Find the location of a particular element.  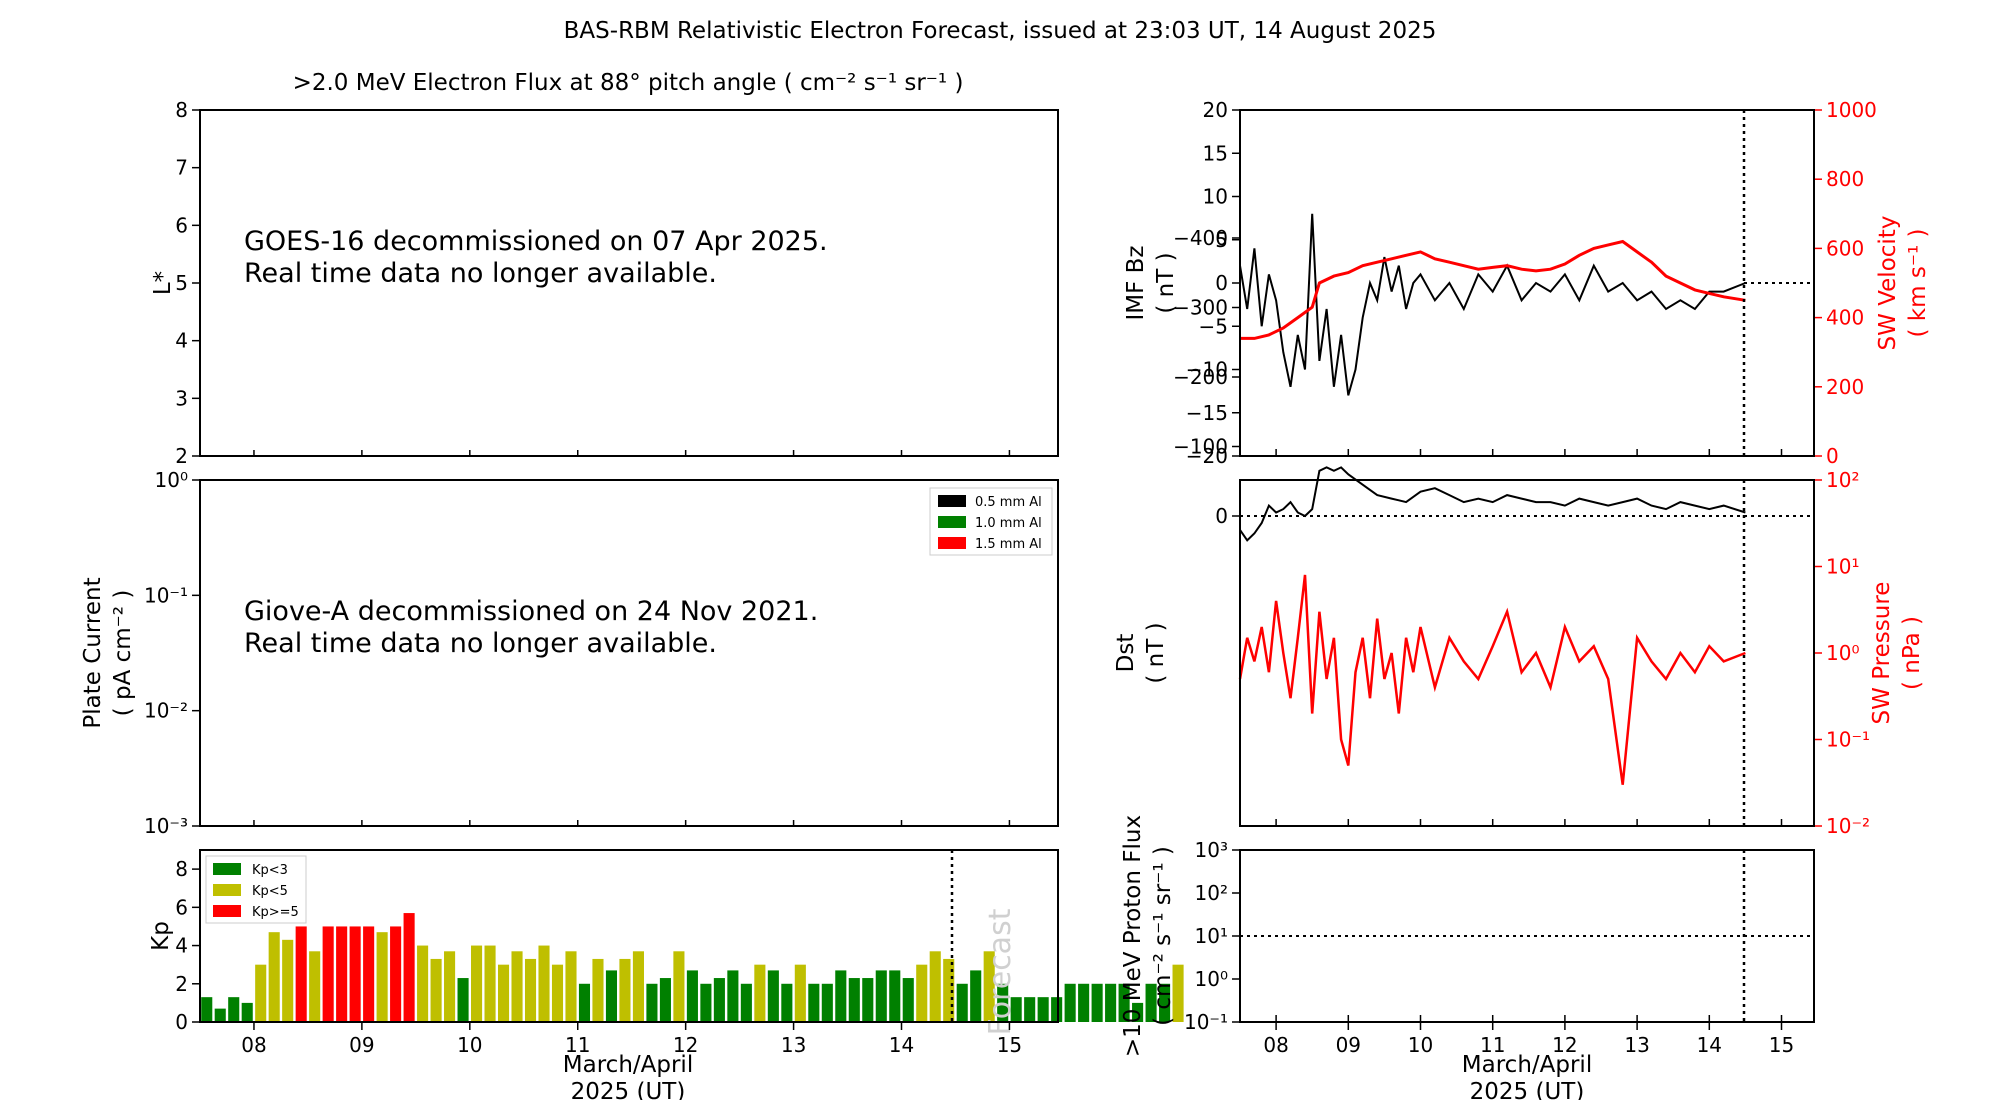

imf-y-tick-label-2: −10 is located at coordinates (1207, 370).